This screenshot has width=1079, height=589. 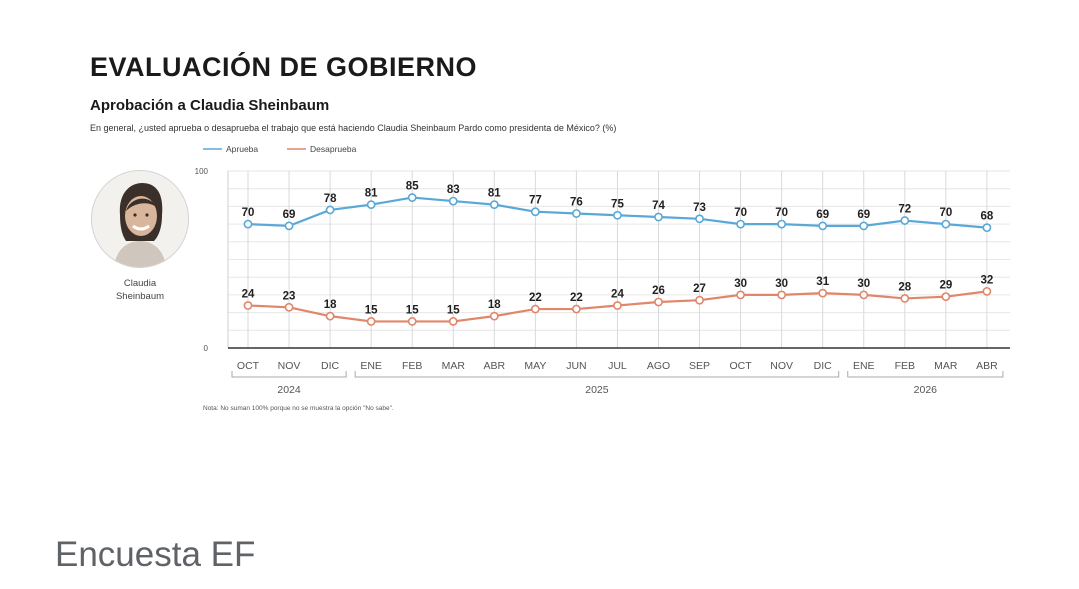 I want to click on year-label: 2025, so click(x=597, y=390).